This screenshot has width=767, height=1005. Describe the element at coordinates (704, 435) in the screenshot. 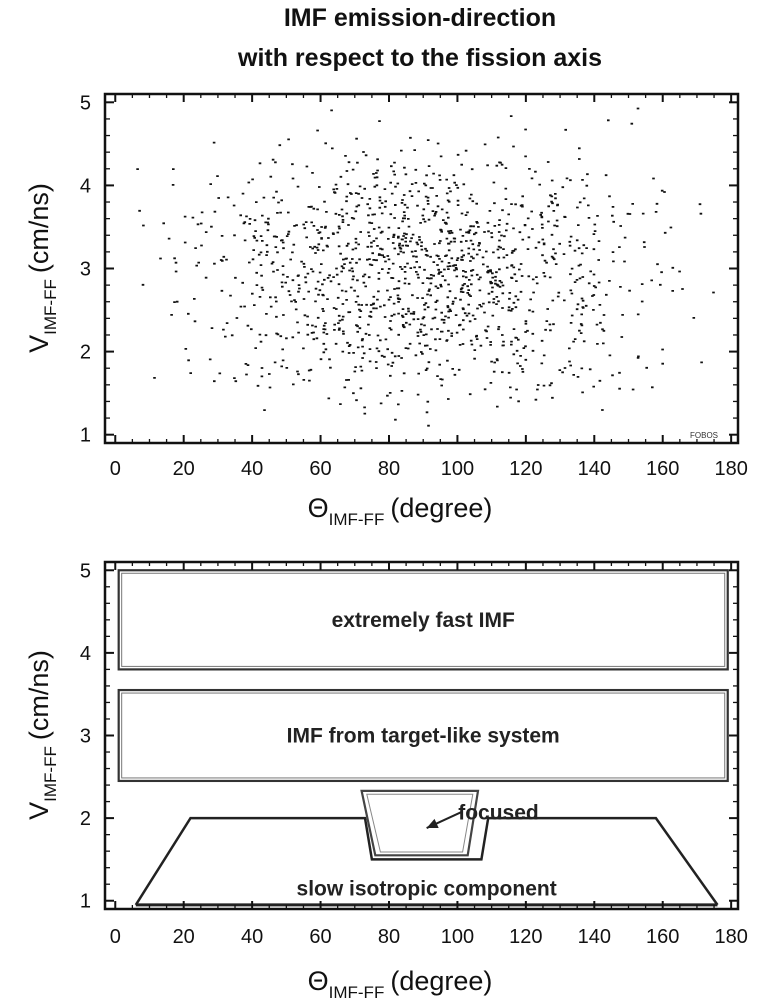

I see `watermark-label: FOBOS` at that location.